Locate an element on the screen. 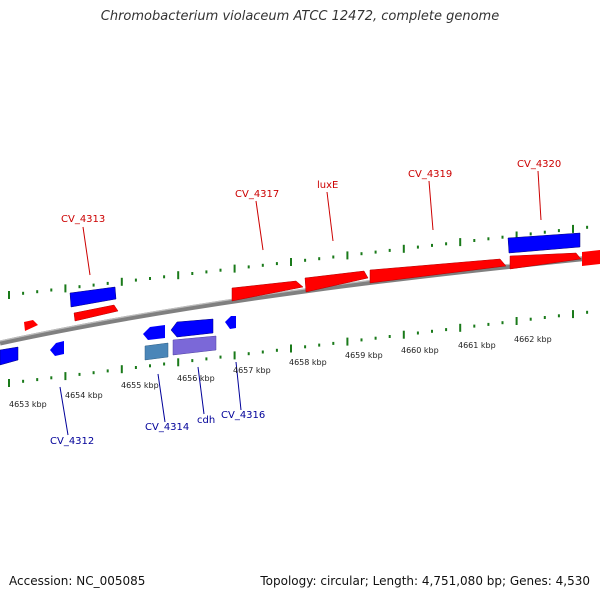 The image size is (600, 600). label-luxe: luxE is located at coordinates (327, 185).